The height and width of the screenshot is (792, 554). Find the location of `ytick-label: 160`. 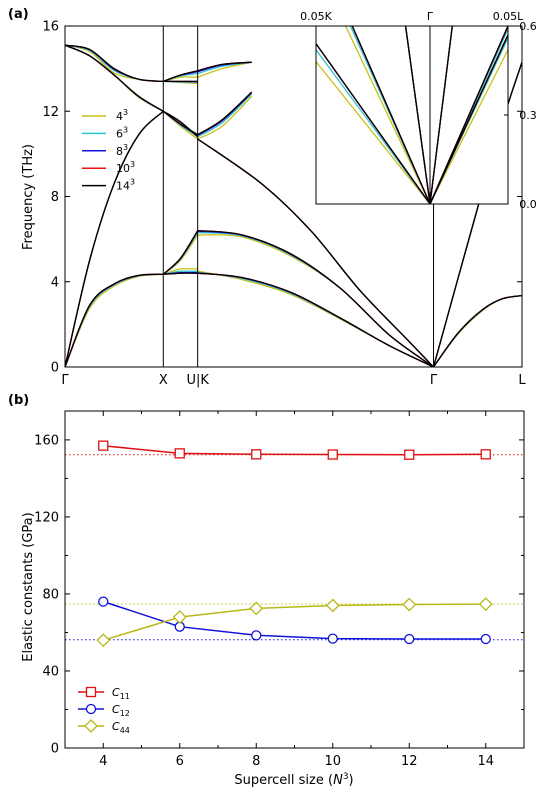

ytick-label: 160 is located at coordinates (46, 440).